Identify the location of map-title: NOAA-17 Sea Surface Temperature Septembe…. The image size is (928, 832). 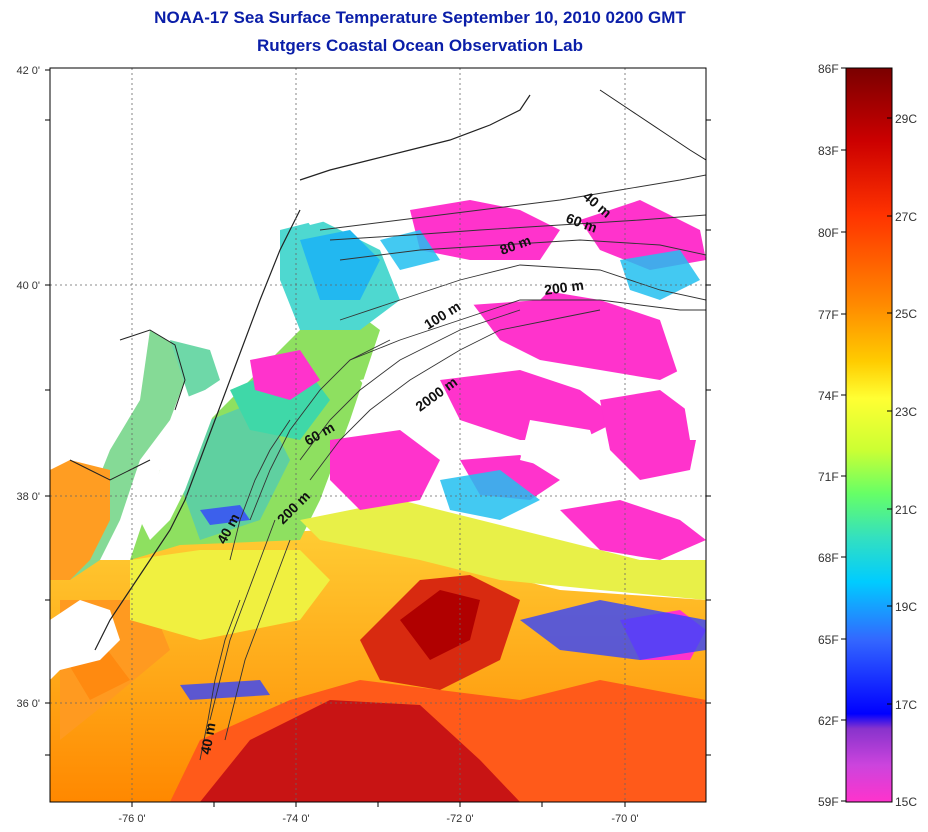
(420, 17).